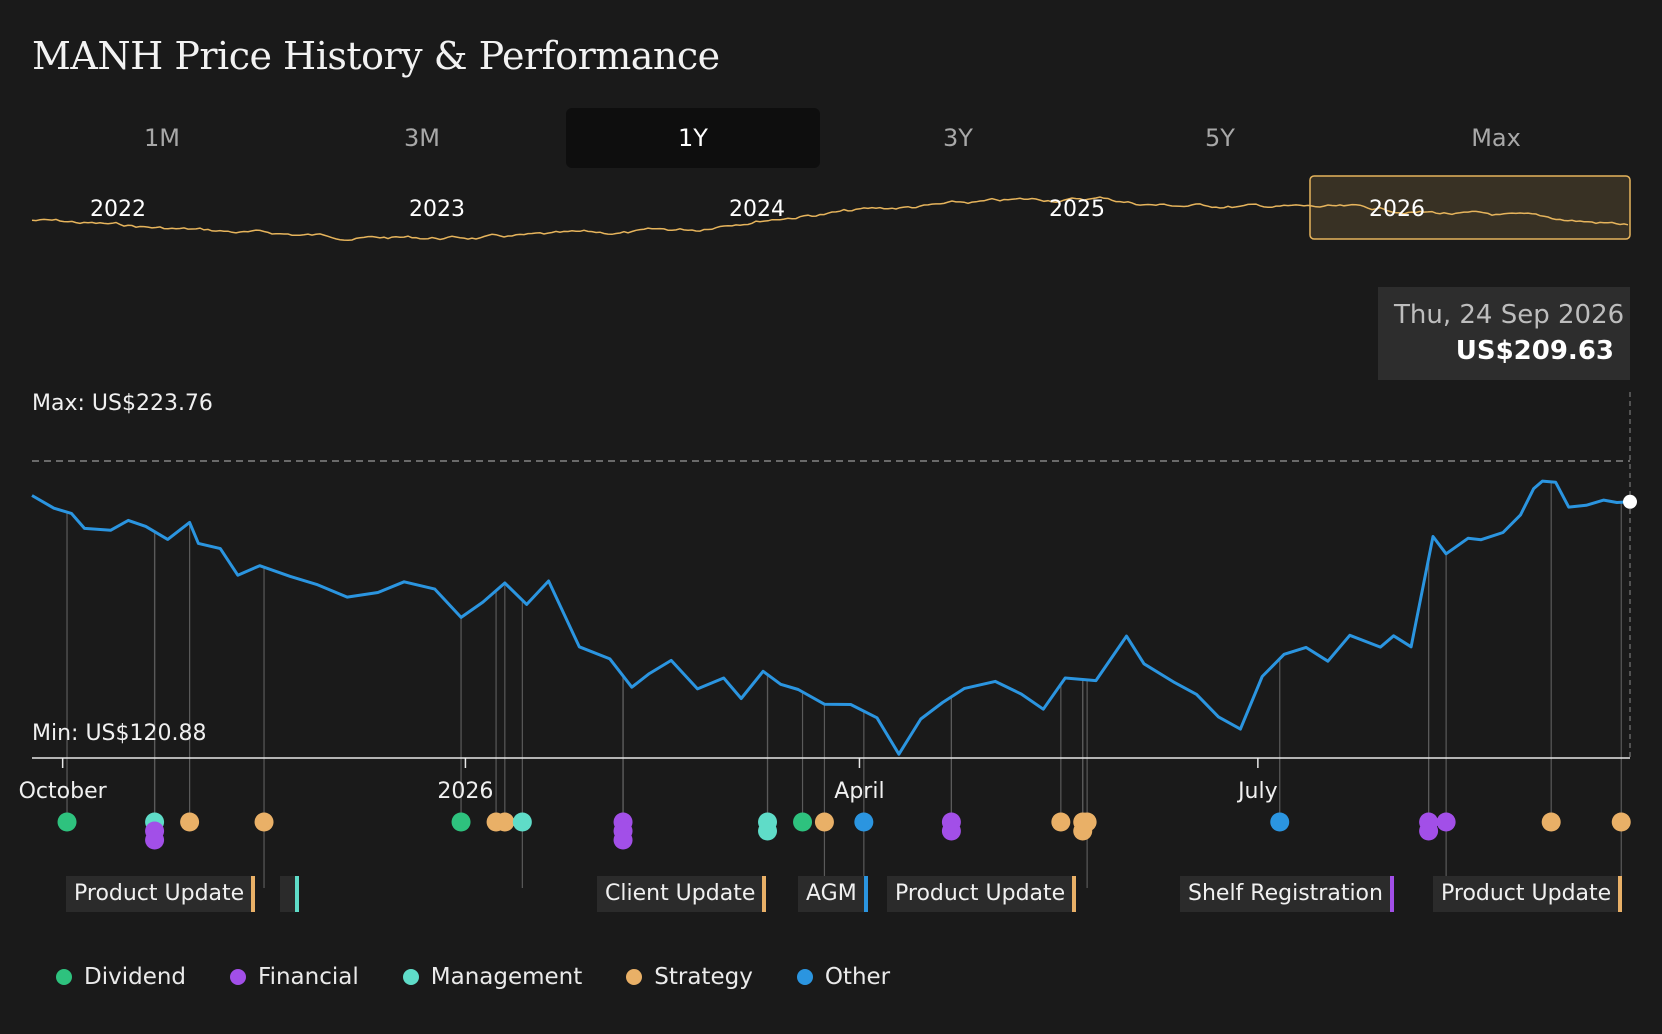 This screenshot has height=1034, width=1662. What do you see at coordinates (703, 977) in the screenshot?
I see `legend-label: Strategy` at bounding box center [703, 977].